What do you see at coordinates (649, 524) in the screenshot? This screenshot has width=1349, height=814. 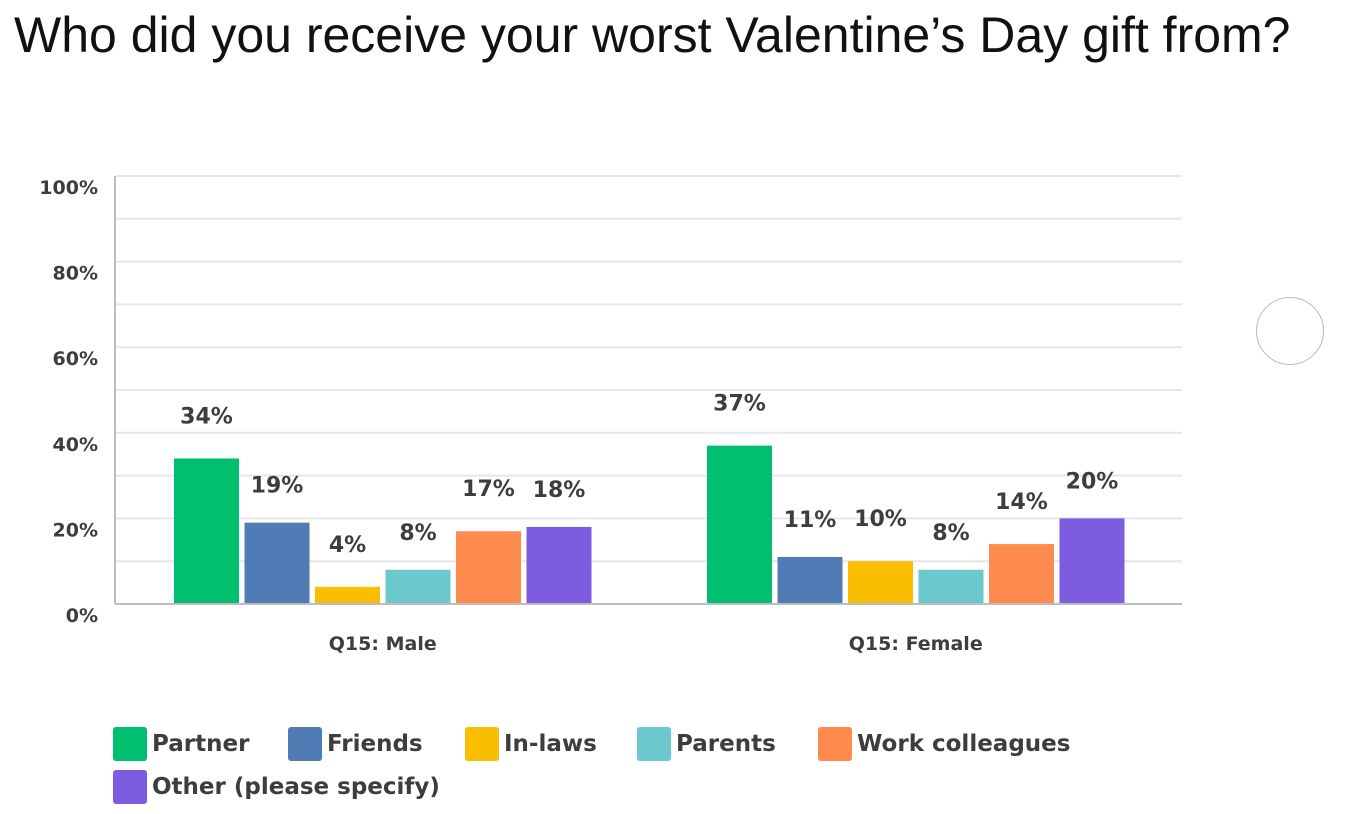 I see `bars` at bounding box center [649, 524].